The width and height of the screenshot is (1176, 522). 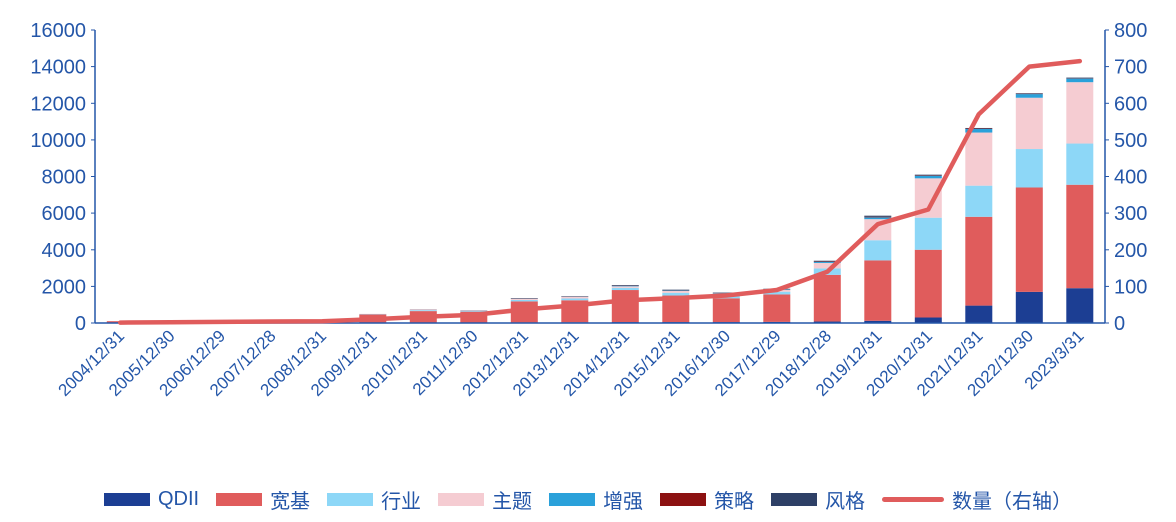 What do you see at coordinates (401, 502) in the screenshot?
I see `legend-label: 行业` at bounding box center [401, 502].